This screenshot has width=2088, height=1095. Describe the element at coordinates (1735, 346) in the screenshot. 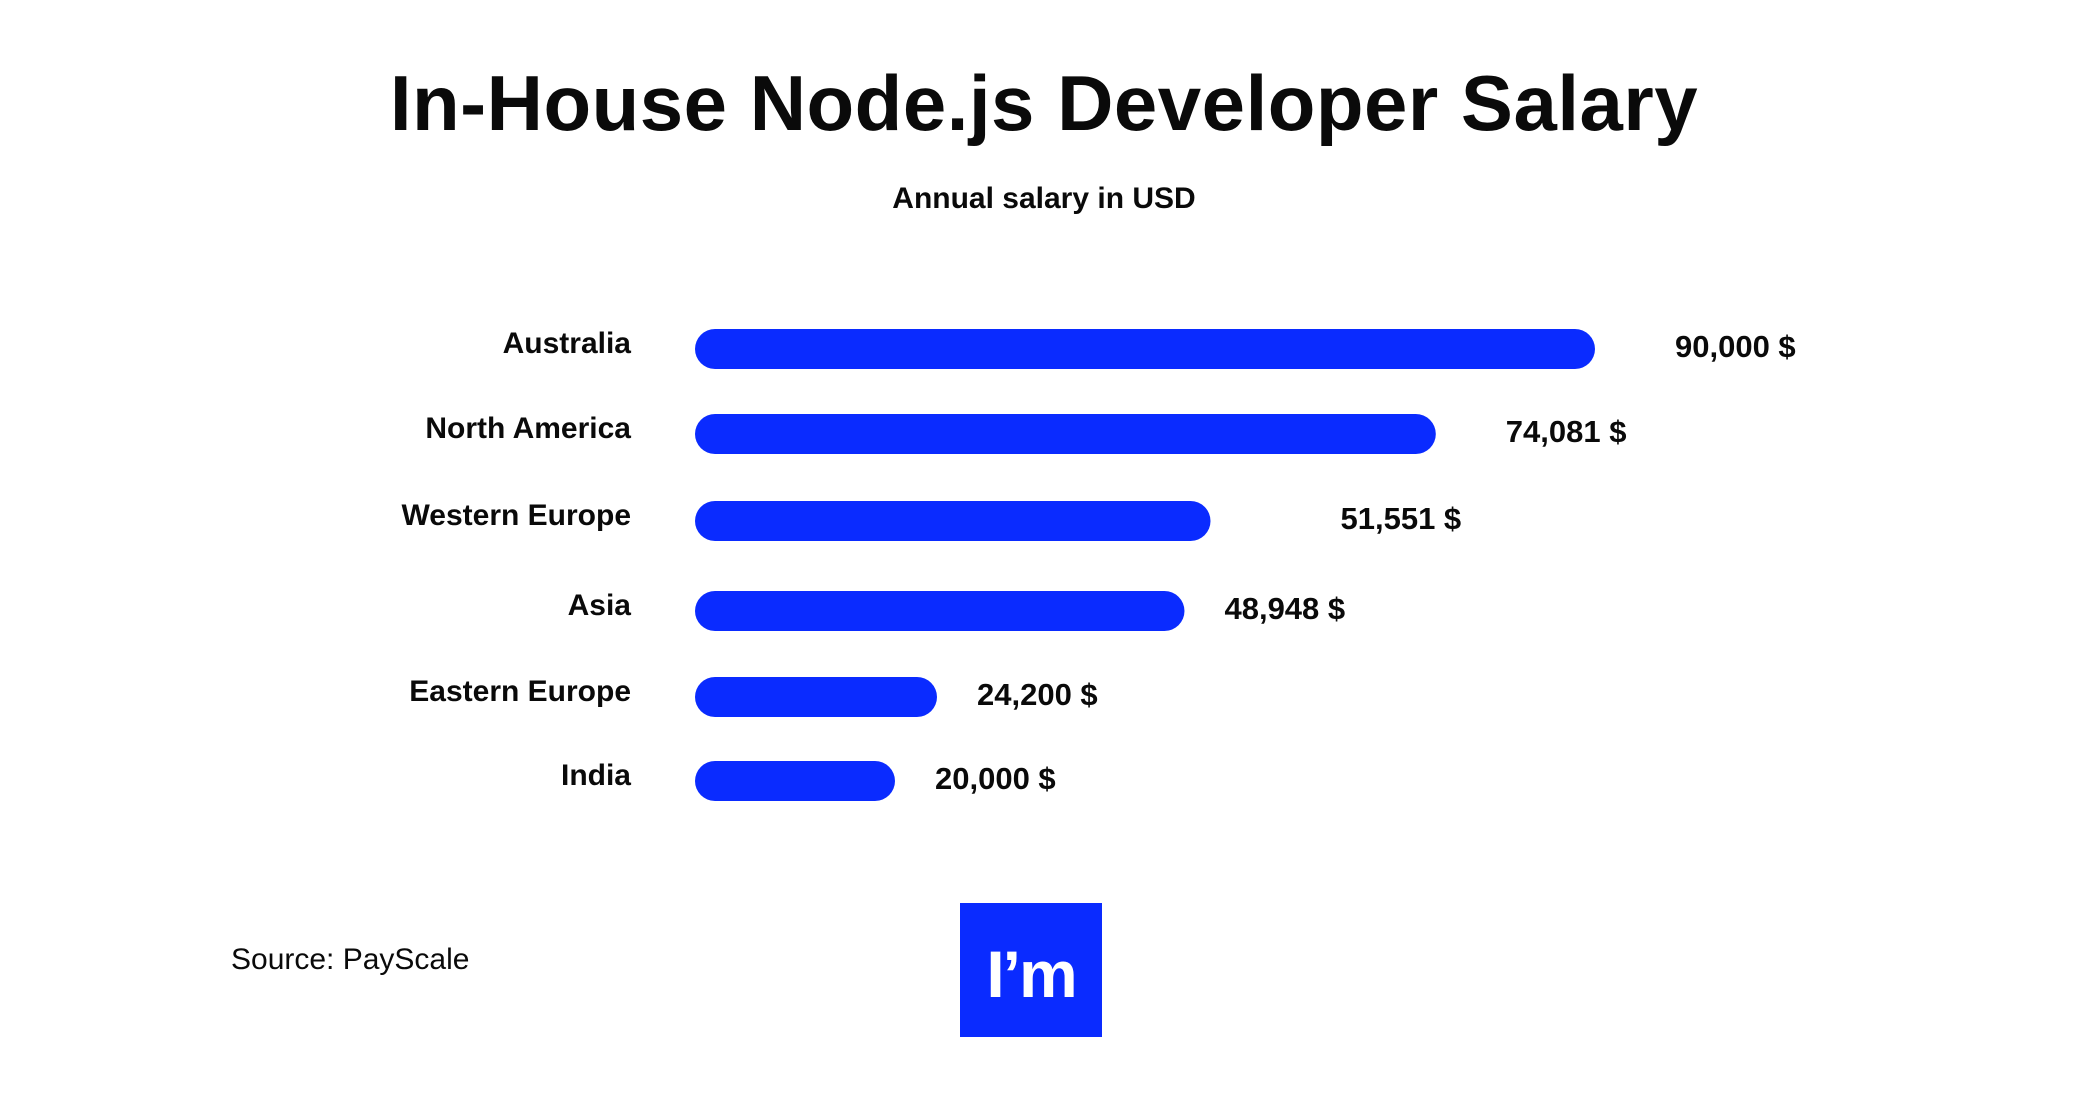

I see `value-label: 90,000 $` at that location.